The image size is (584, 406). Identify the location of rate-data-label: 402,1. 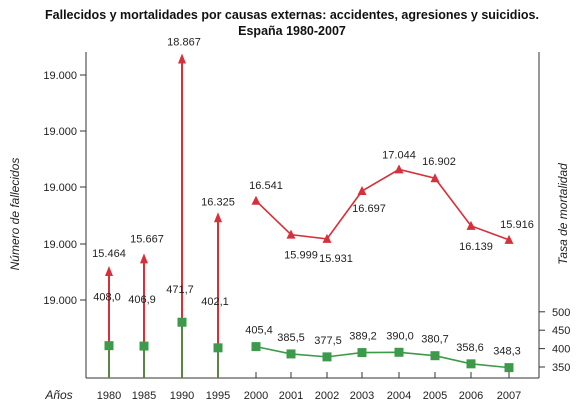
(215, 302).